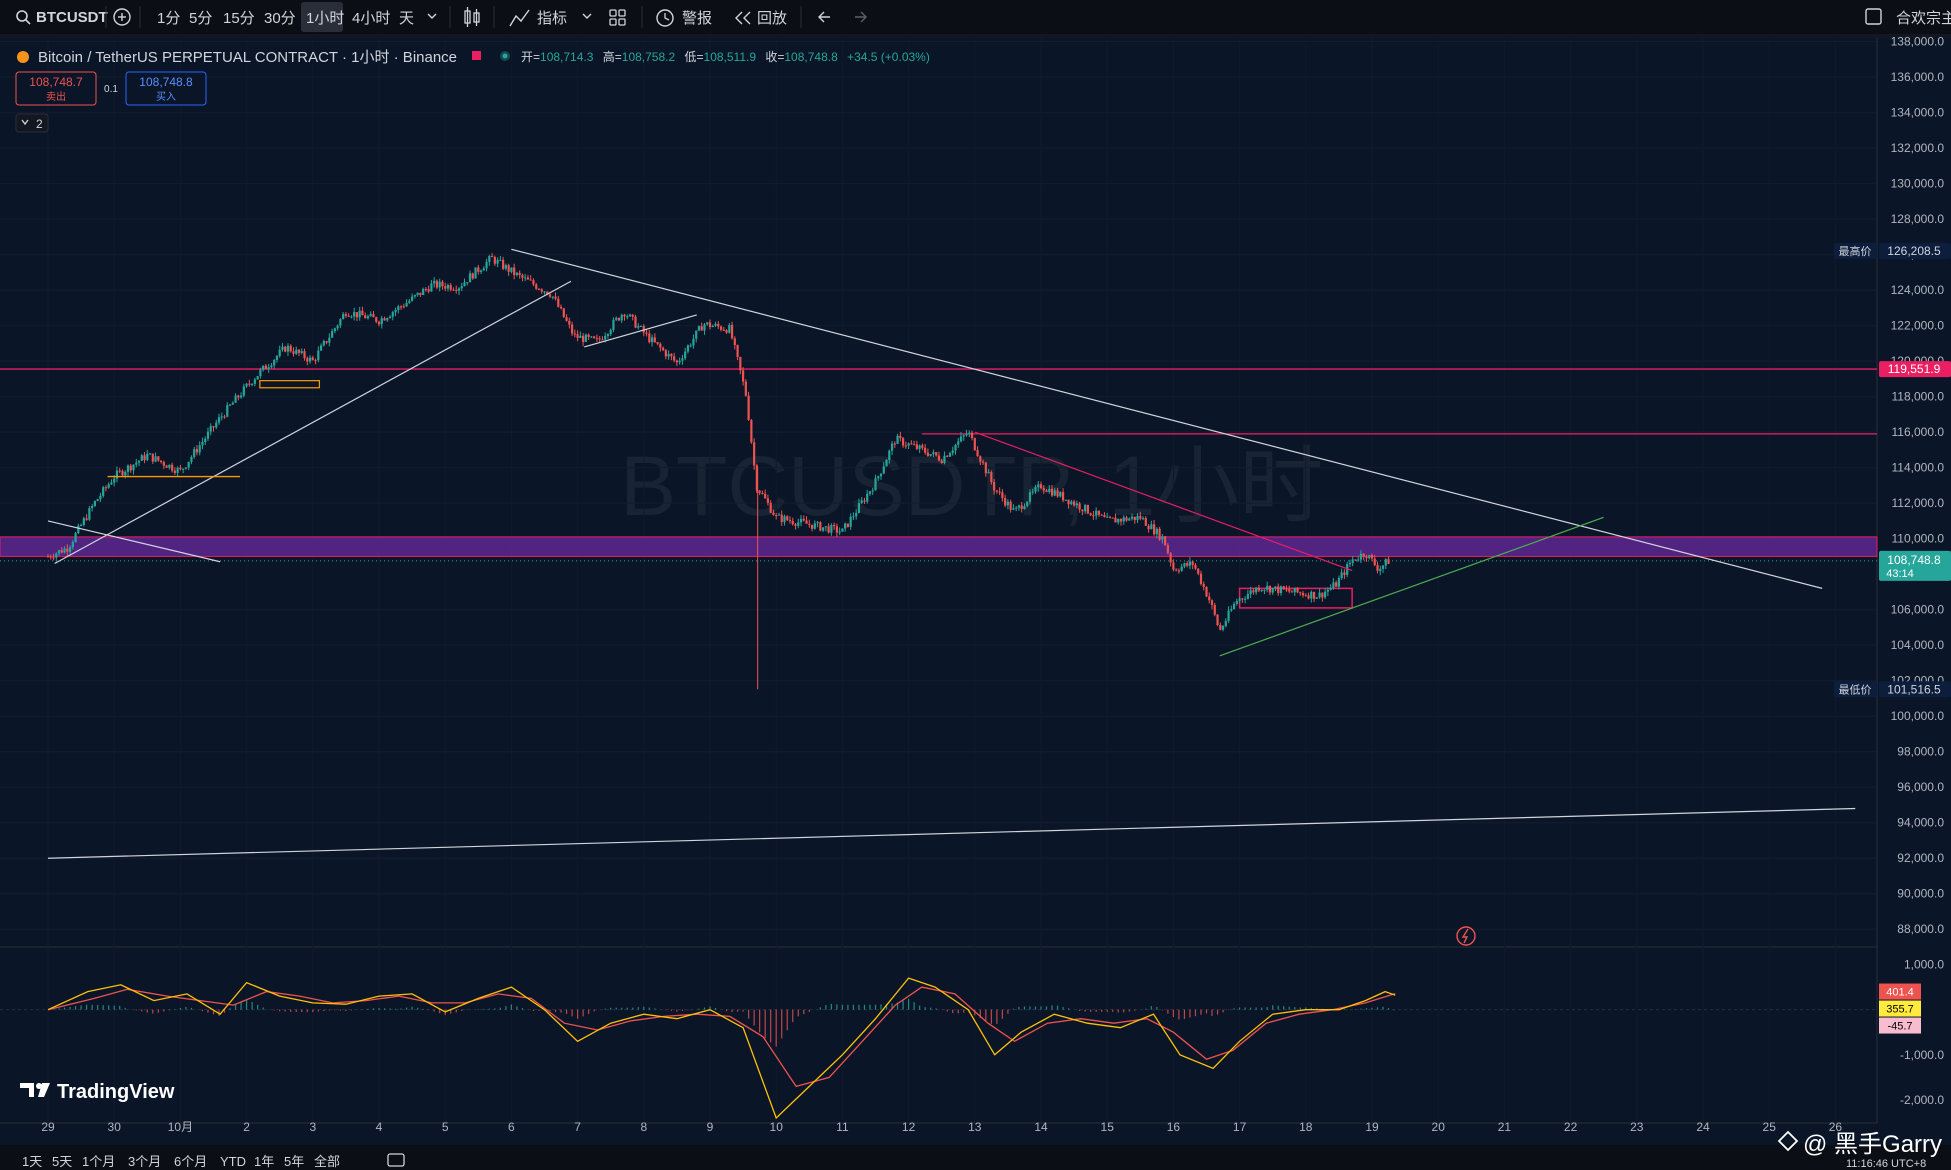  Describe the element at coordinates (552, 18) in the screenshot. I see `indicators-button: 指标` at that location.